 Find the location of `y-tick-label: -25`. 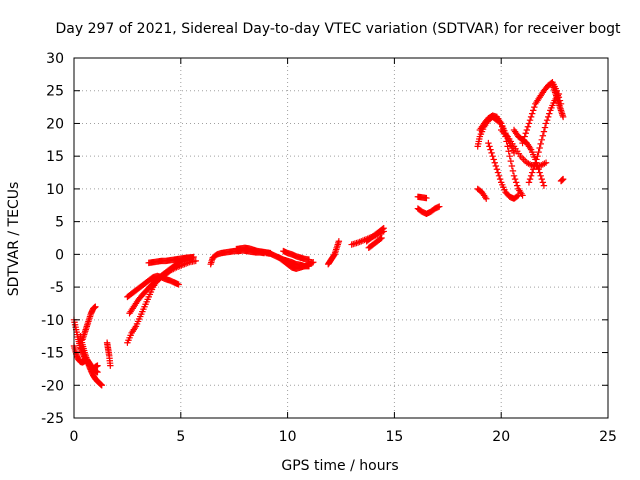

y-tick-label: -25 is located at coordinates (52, 419).